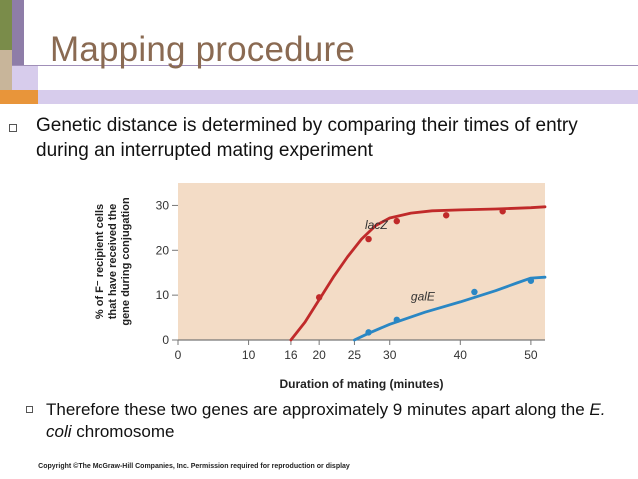  Describe the element at coordinates (319, 355) in the screenshot. I see `x-tick-label: 20` at that location.